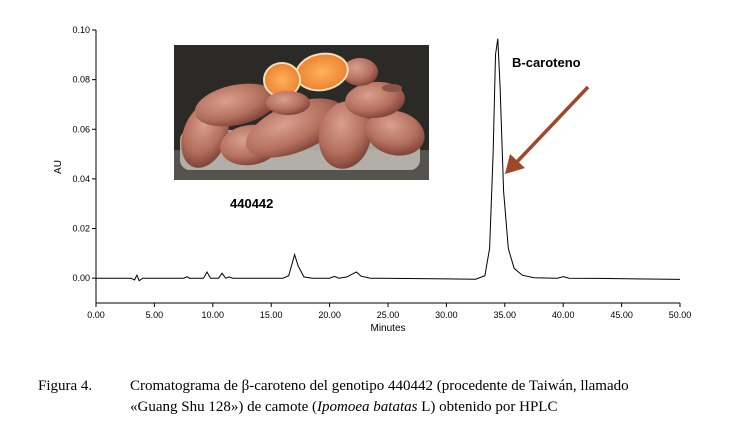 The height and width of the screenshot is (437, 732). Describe the element at coordinates (81, 80) in the screenshot. I see `y-tick-label: 0.08` at that location.